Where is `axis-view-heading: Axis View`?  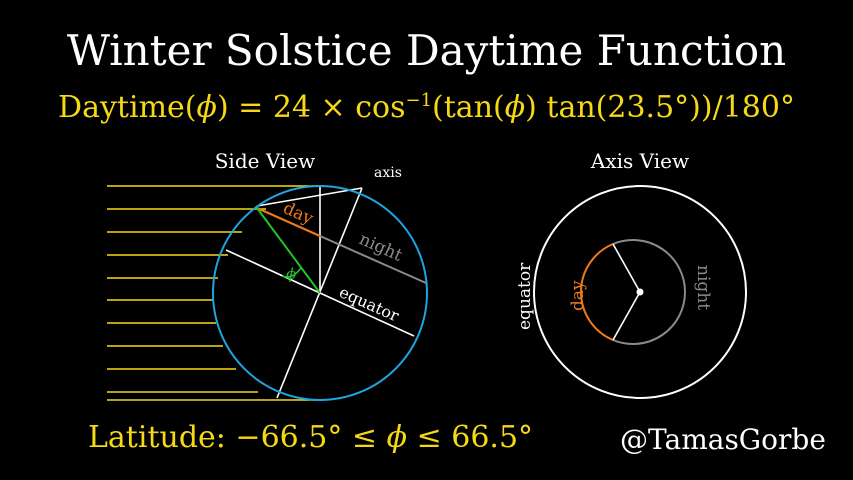 axis-view-heading: Axis View is located at coordinates (639, 161).